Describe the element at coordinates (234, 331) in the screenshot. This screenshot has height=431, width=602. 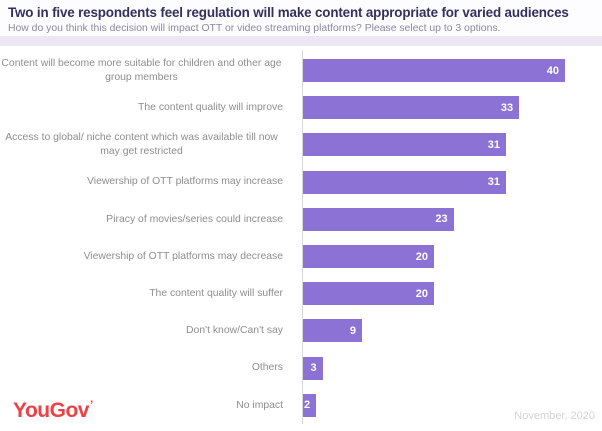
I see `category-label-text: Don't know/Can't say` at that location.